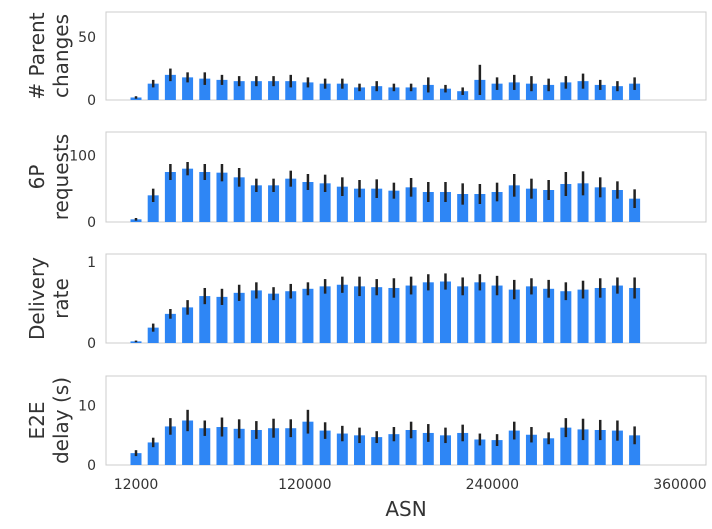  I want to click on panel-2-ytick-label: 0, so click(91, 223).